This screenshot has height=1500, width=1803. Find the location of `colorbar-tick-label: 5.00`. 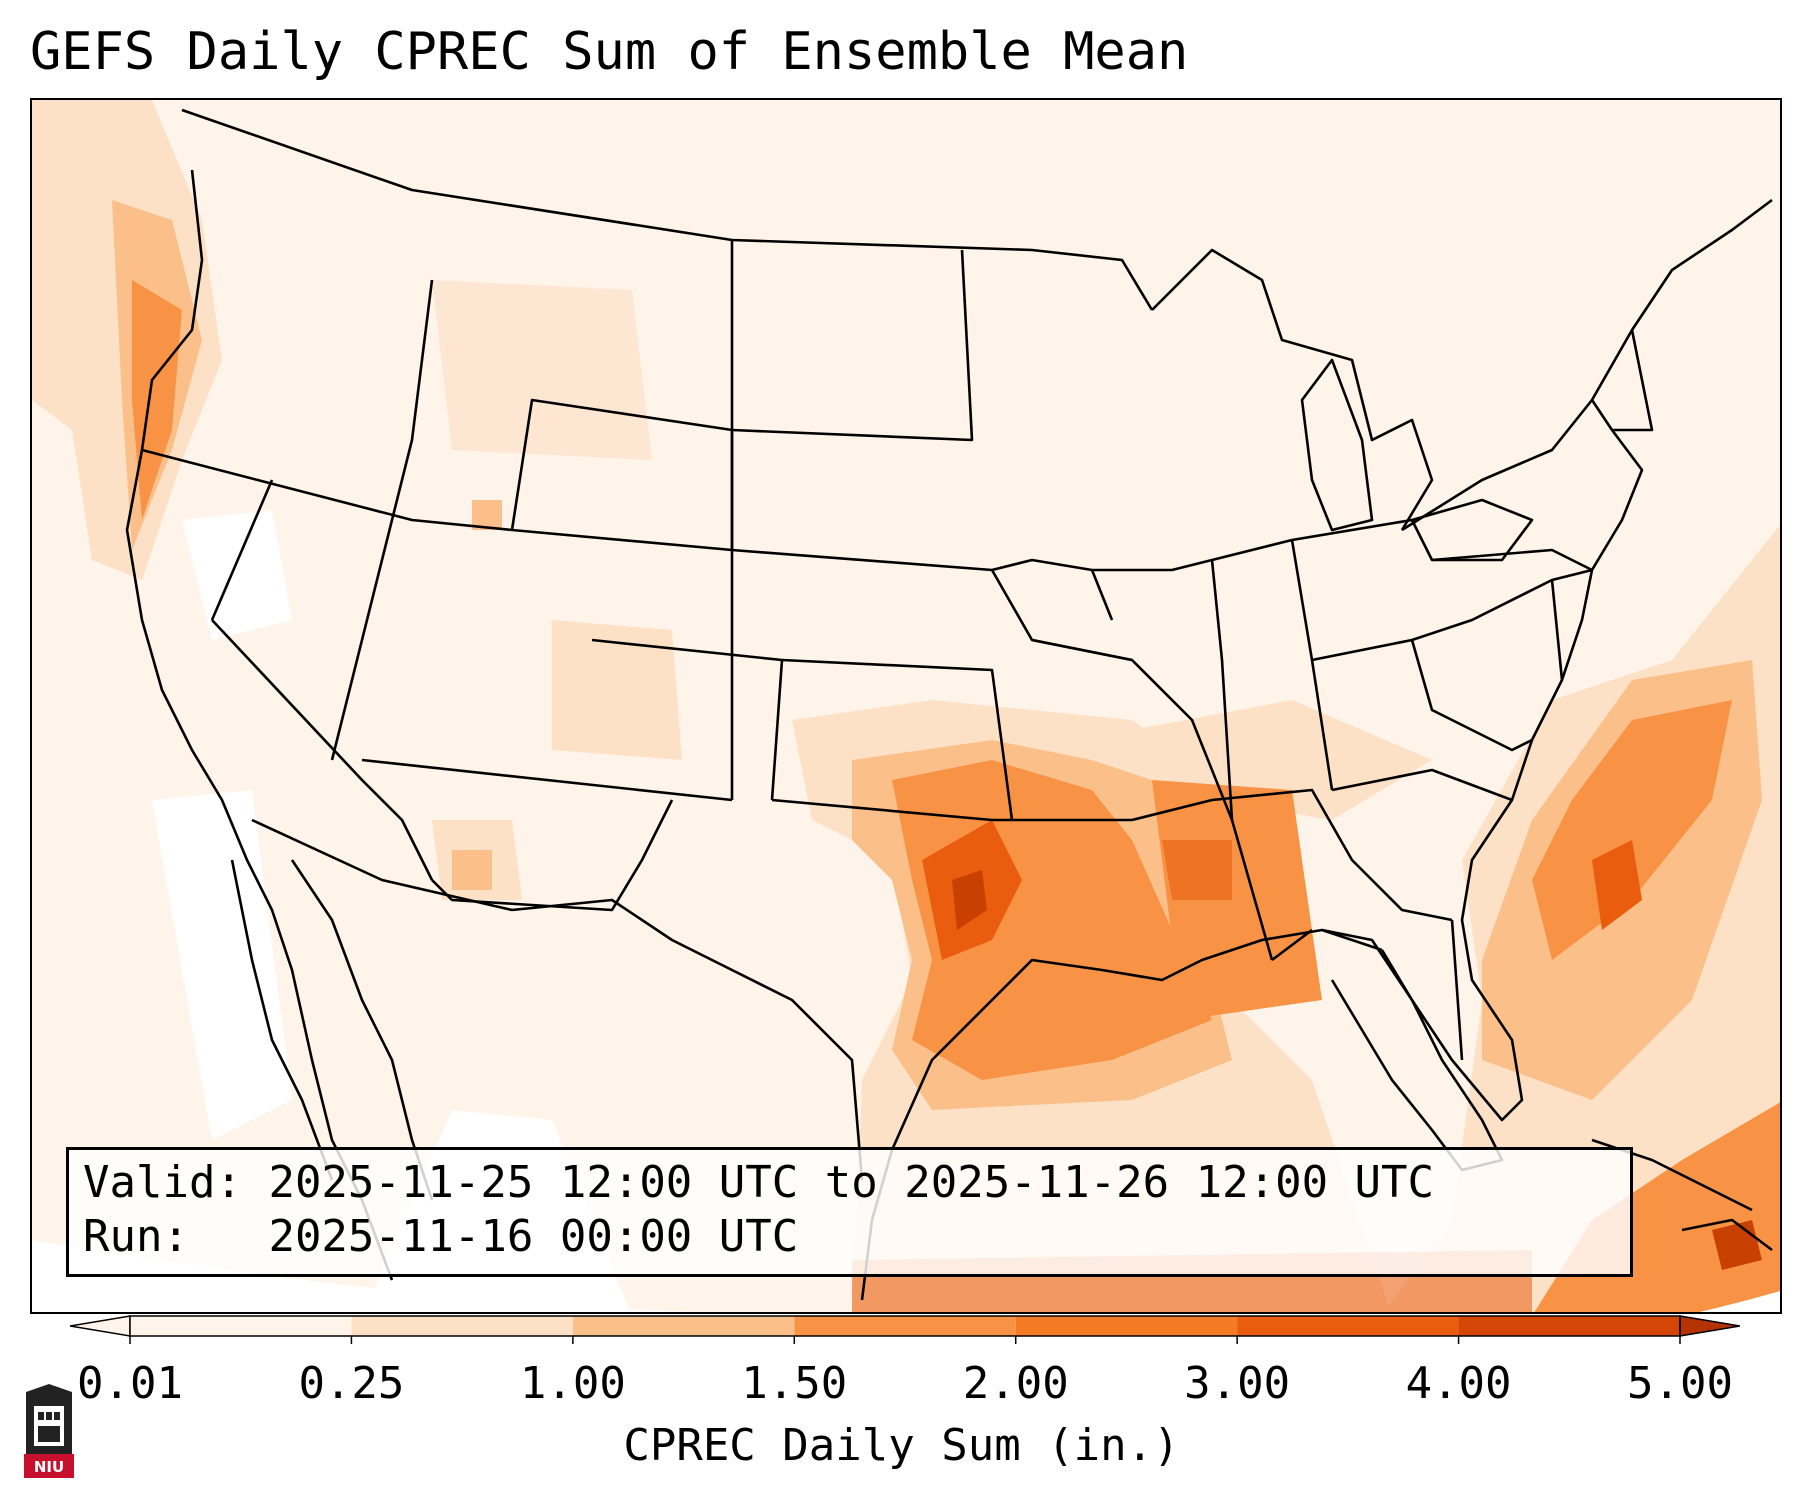

colorbar-tick-label: 5.00 is located at coordinates (1680, 1383).